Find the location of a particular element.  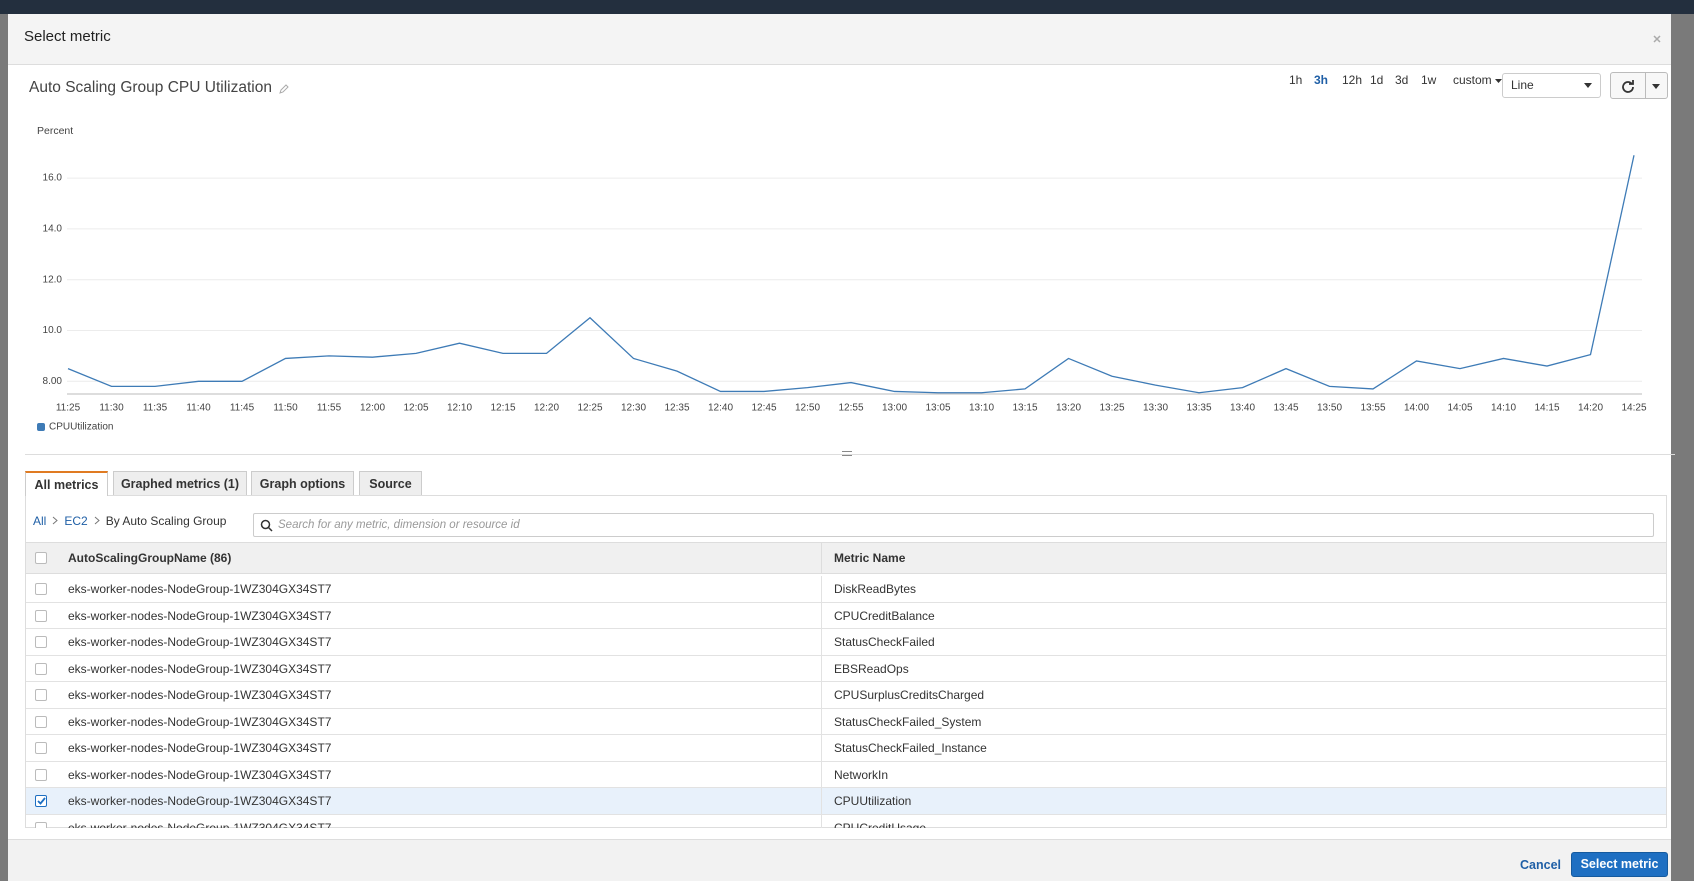

time-range-button: 12h is located at coordinates (1352, 80).